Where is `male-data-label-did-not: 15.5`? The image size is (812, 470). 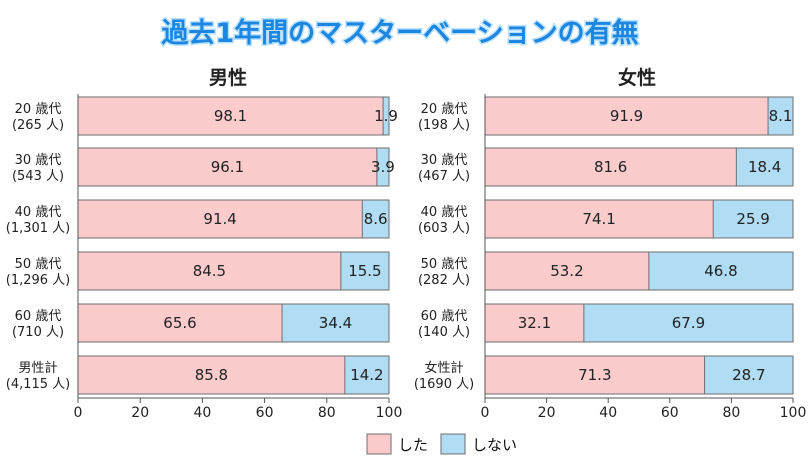
male-data-label-did-not: 15.5 is located at coordinates (364, 271).